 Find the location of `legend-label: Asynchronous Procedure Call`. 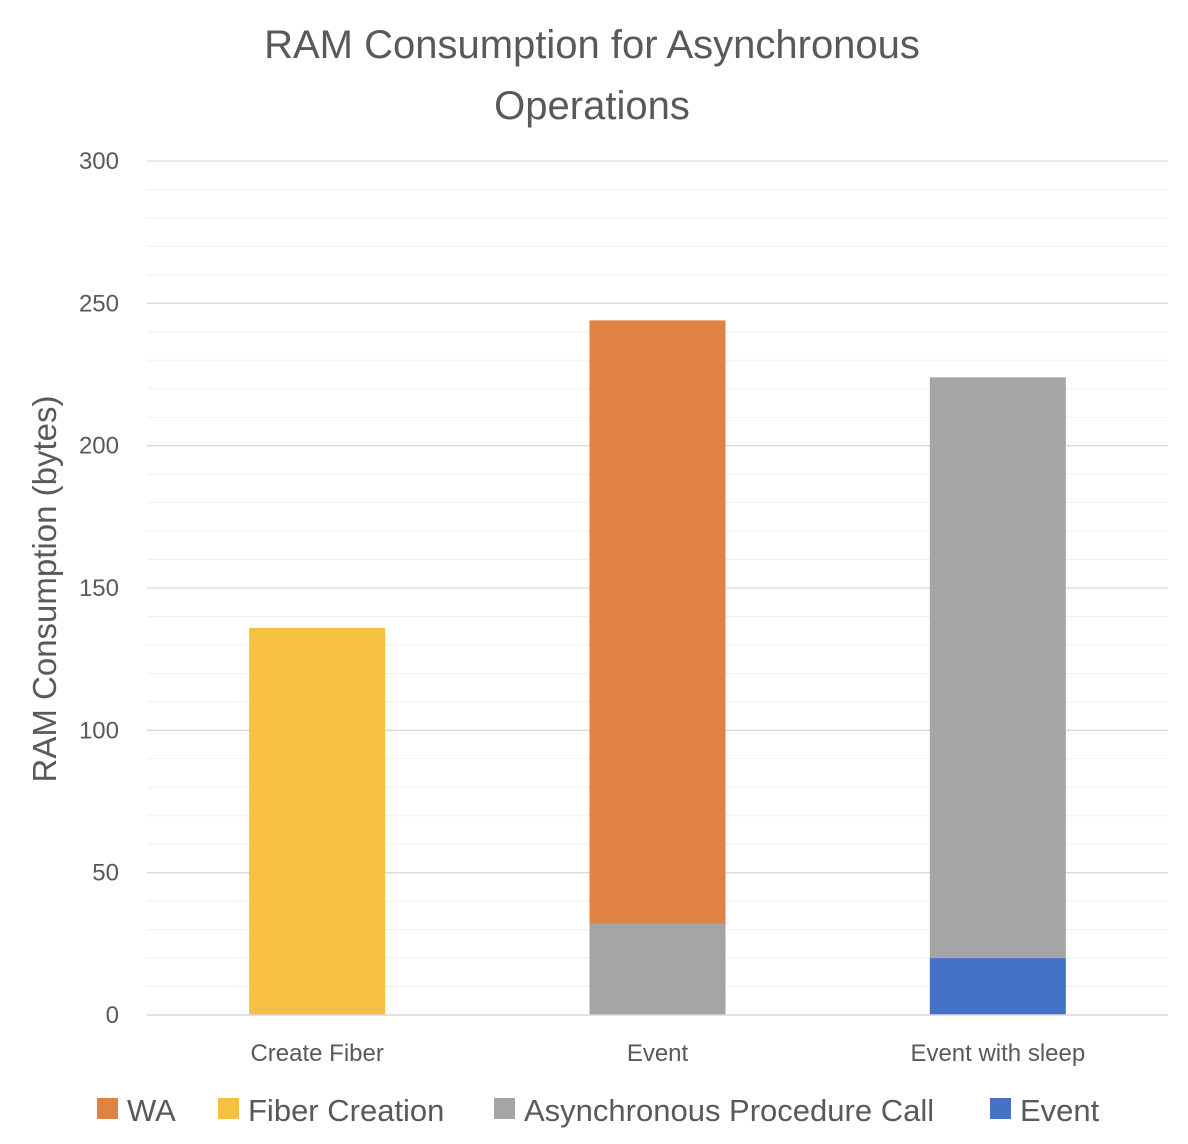

legend-label: Asynchronous Procedure Call is located at coordinates (729, 1110).